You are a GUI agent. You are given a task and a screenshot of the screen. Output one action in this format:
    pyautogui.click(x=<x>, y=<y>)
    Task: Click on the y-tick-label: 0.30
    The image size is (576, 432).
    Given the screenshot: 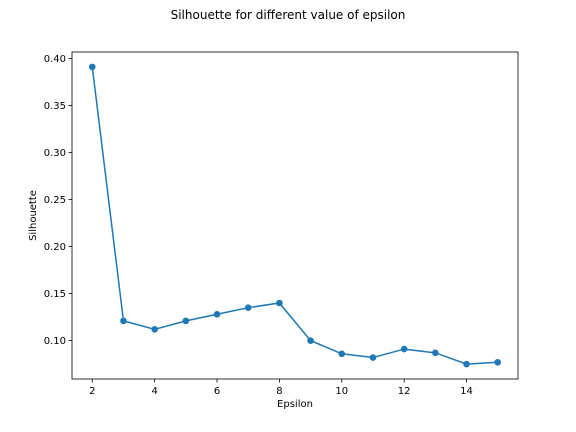 What is the action you would take?
    pyautogui.click(x=55, y=153)
    